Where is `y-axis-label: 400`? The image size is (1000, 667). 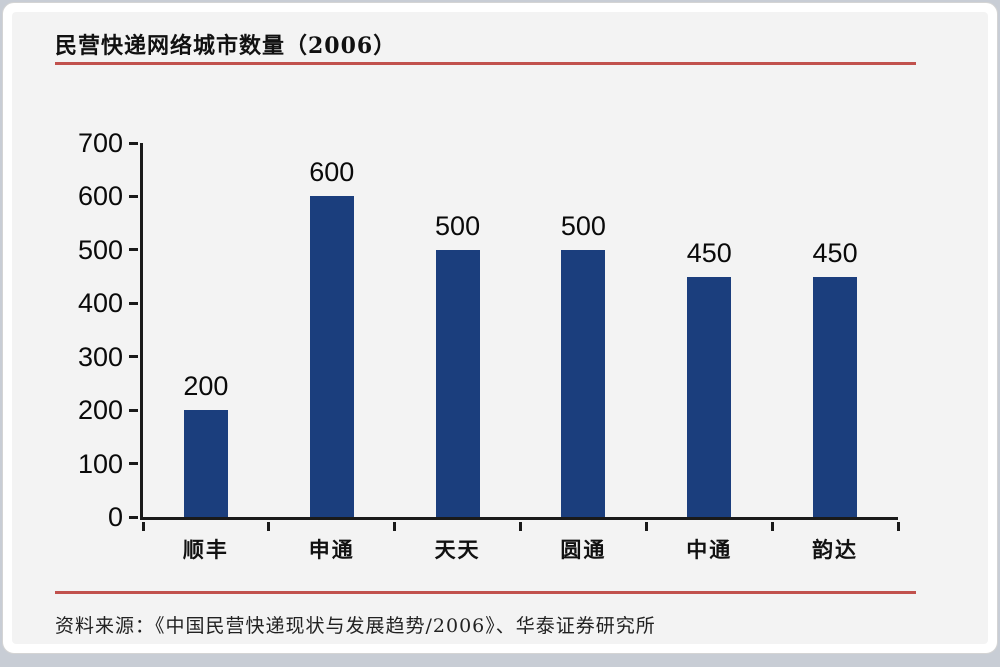
y-axis-label: 400 is located at coordinates (100, 303).